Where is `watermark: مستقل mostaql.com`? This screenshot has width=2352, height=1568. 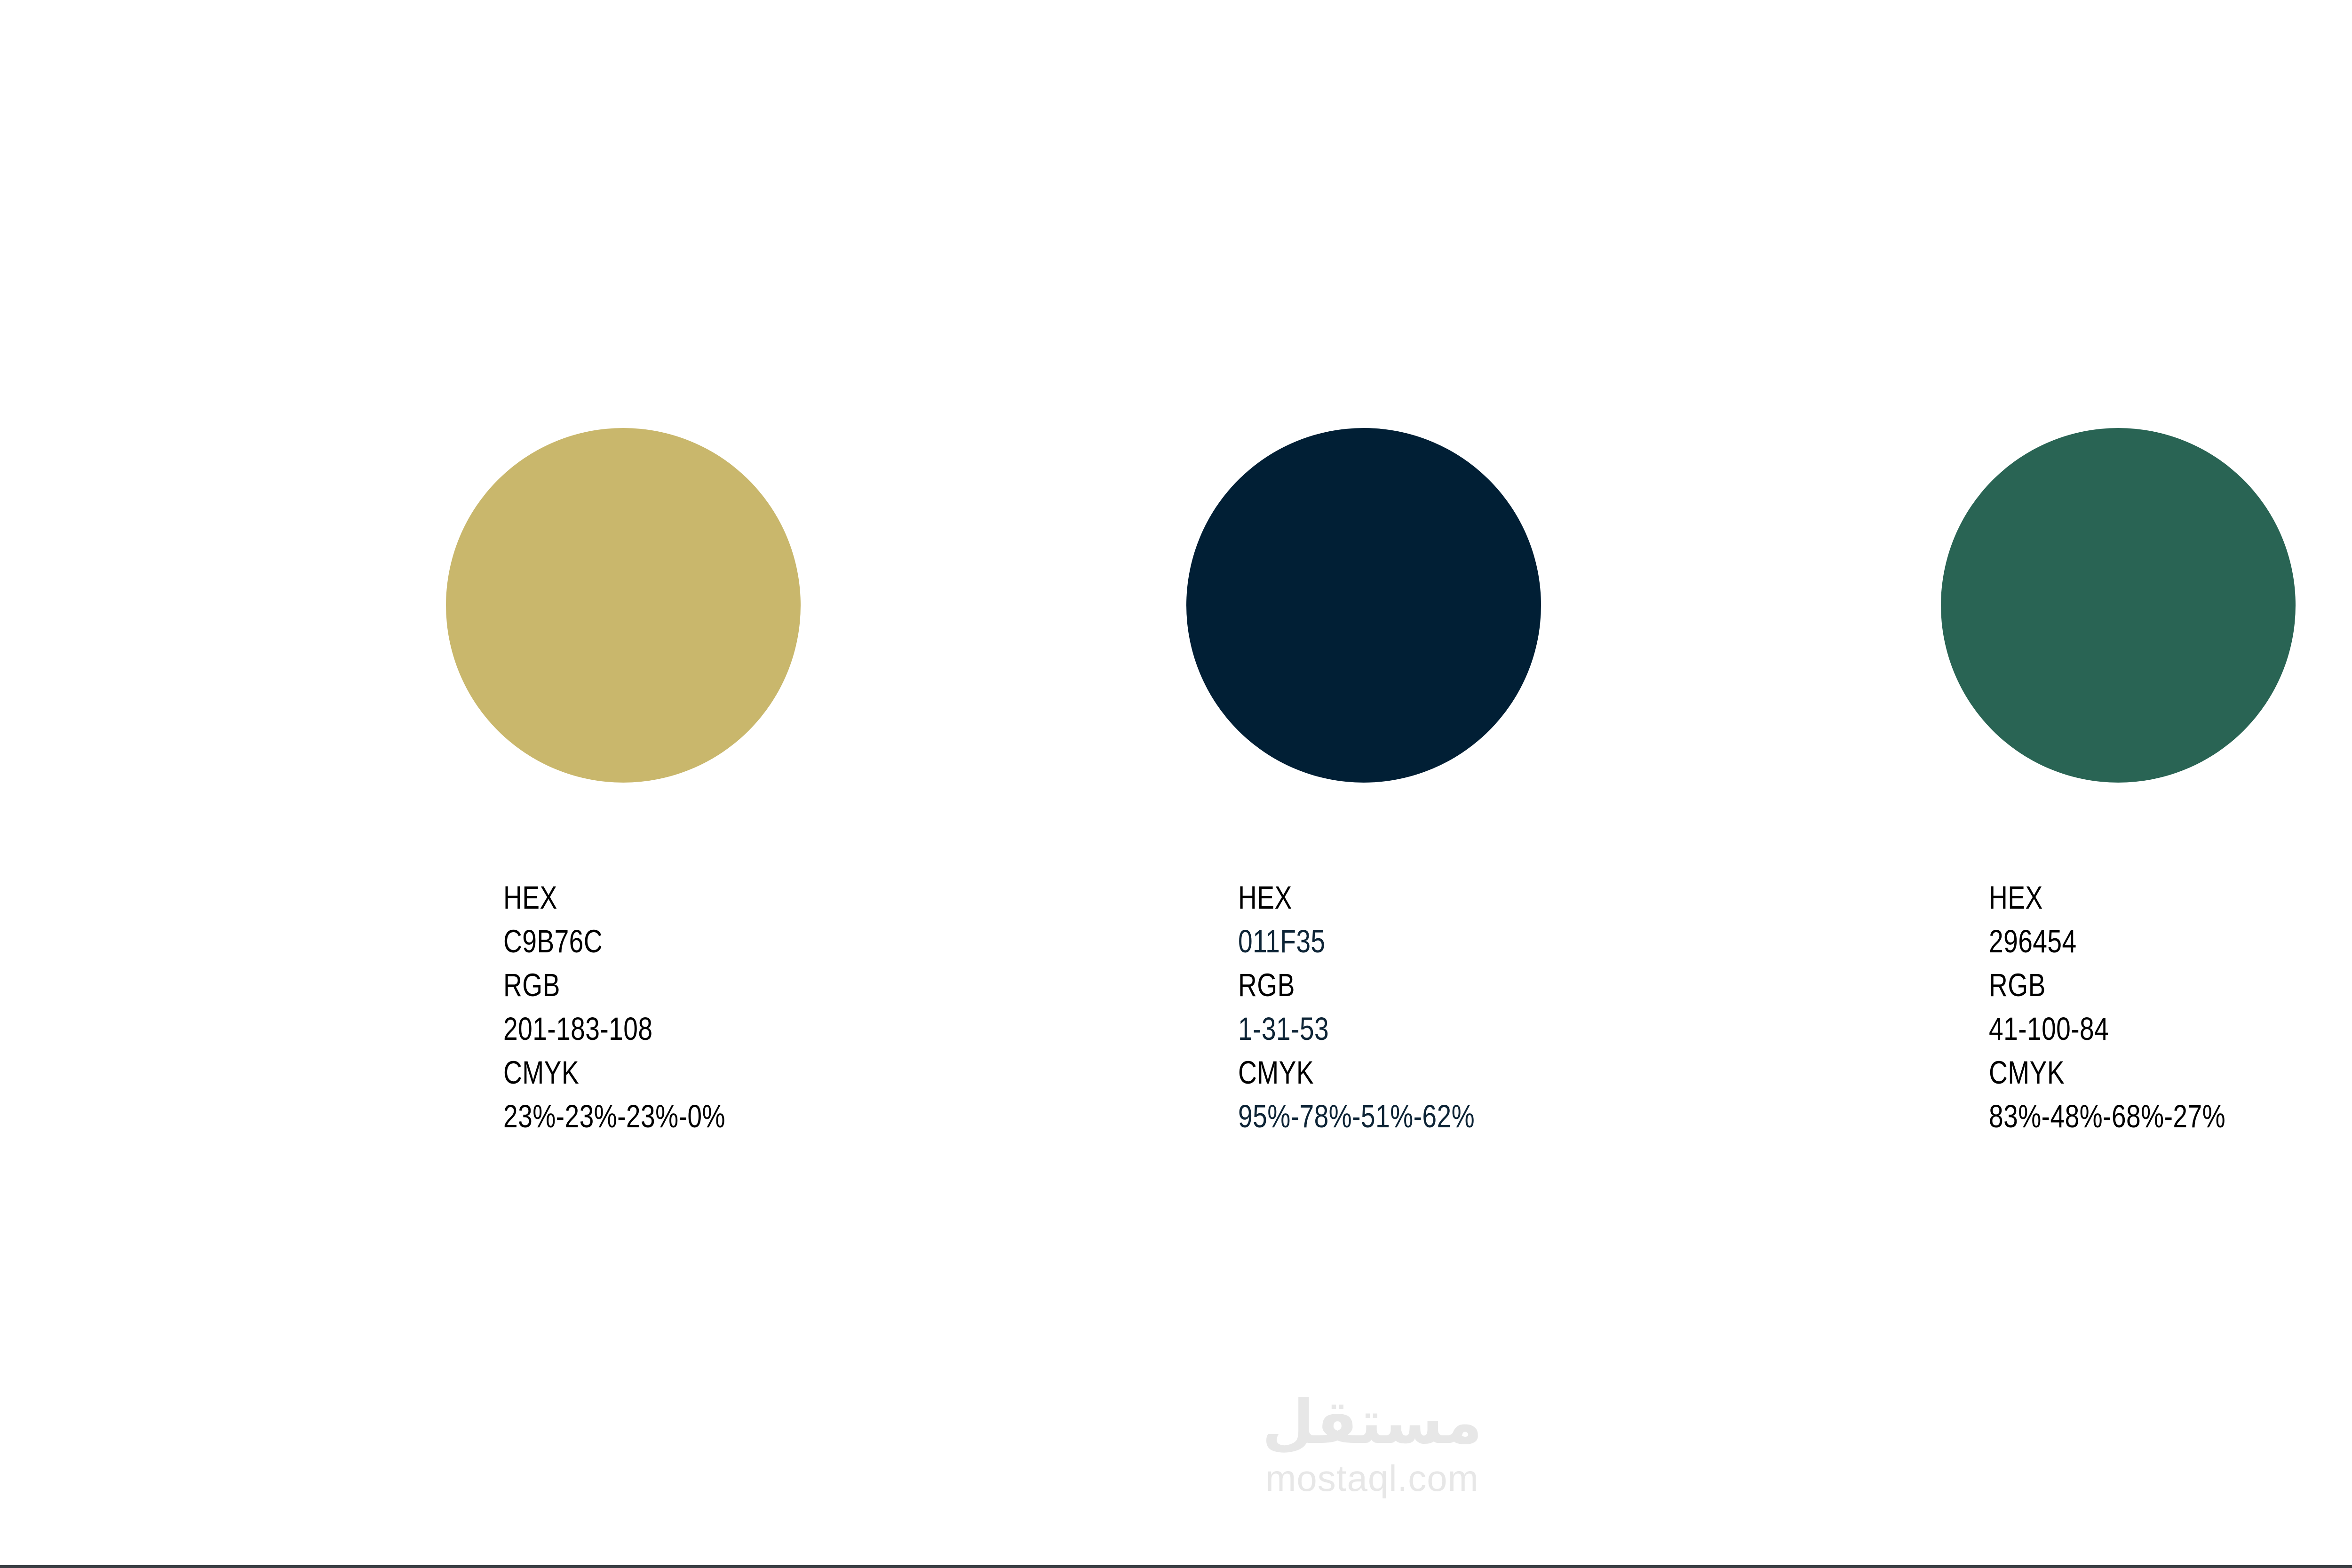 watermark: مستقل mostaql.com is located at coordinates (1372, 1442).